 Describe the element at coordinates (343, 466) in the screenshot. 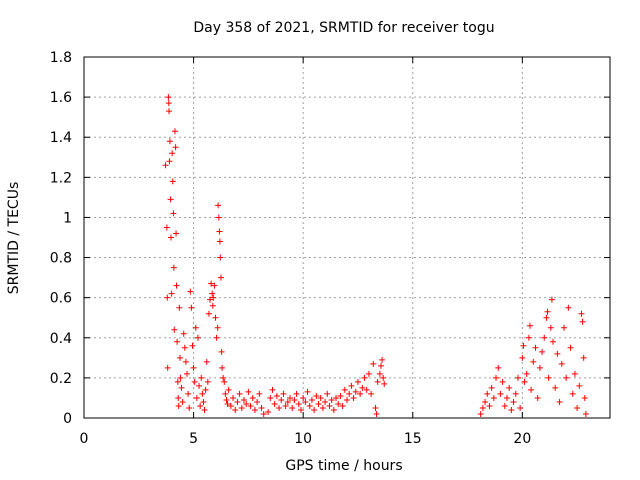

I see `x-axis-label: GPS time / hours` at that location.